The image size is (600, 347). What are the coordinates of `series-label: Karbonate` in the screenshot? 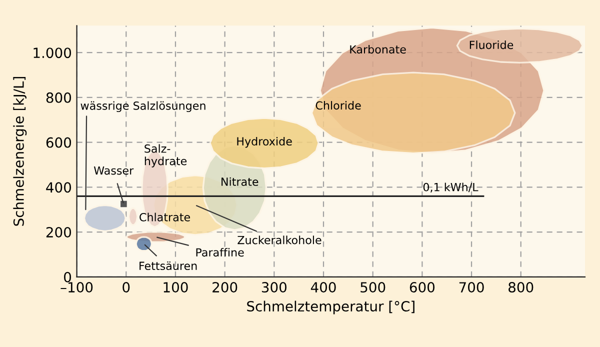 It's located at (378, 49).